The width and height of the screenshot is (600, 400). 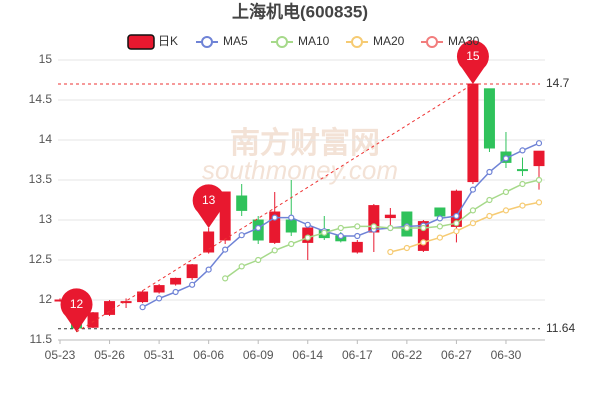 What do you see at coordinates (357, 355) in the screenshot?
I see `x-tick-label: 06-17` at bounding box center [357, 355].